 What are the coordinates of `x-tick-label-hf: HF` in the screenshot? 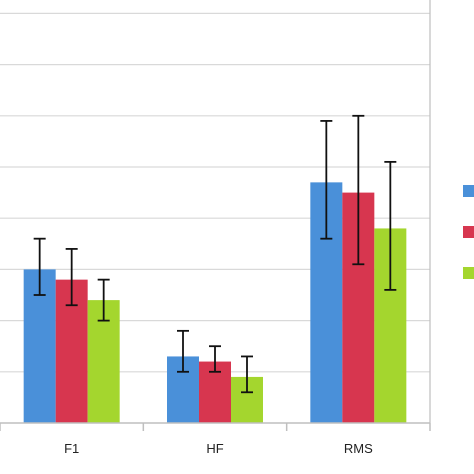 It's located at (214, 448).